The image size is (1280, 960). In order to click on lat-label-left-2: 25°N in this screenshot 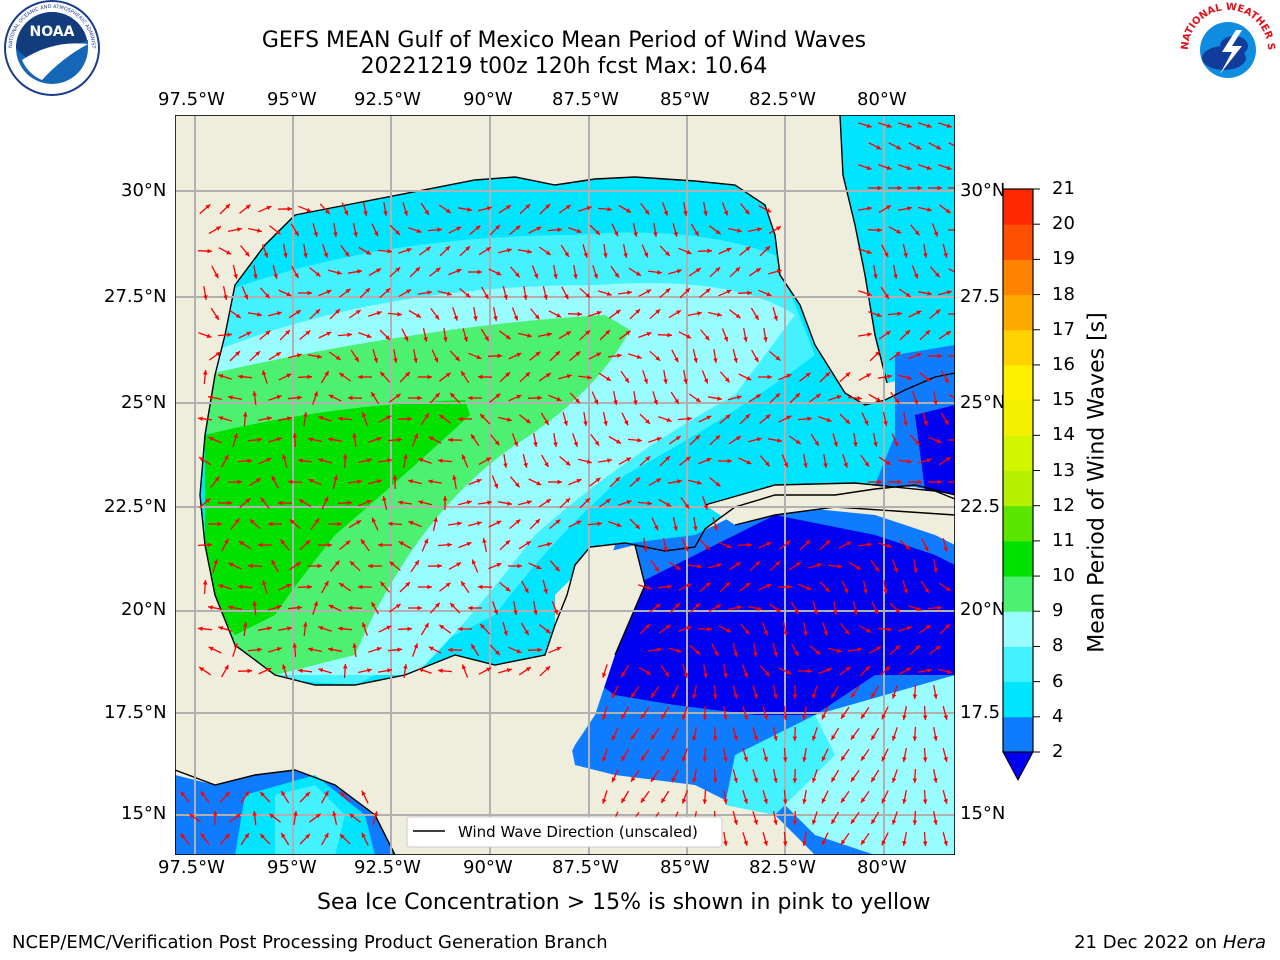, I will do `click(144, 402)`.